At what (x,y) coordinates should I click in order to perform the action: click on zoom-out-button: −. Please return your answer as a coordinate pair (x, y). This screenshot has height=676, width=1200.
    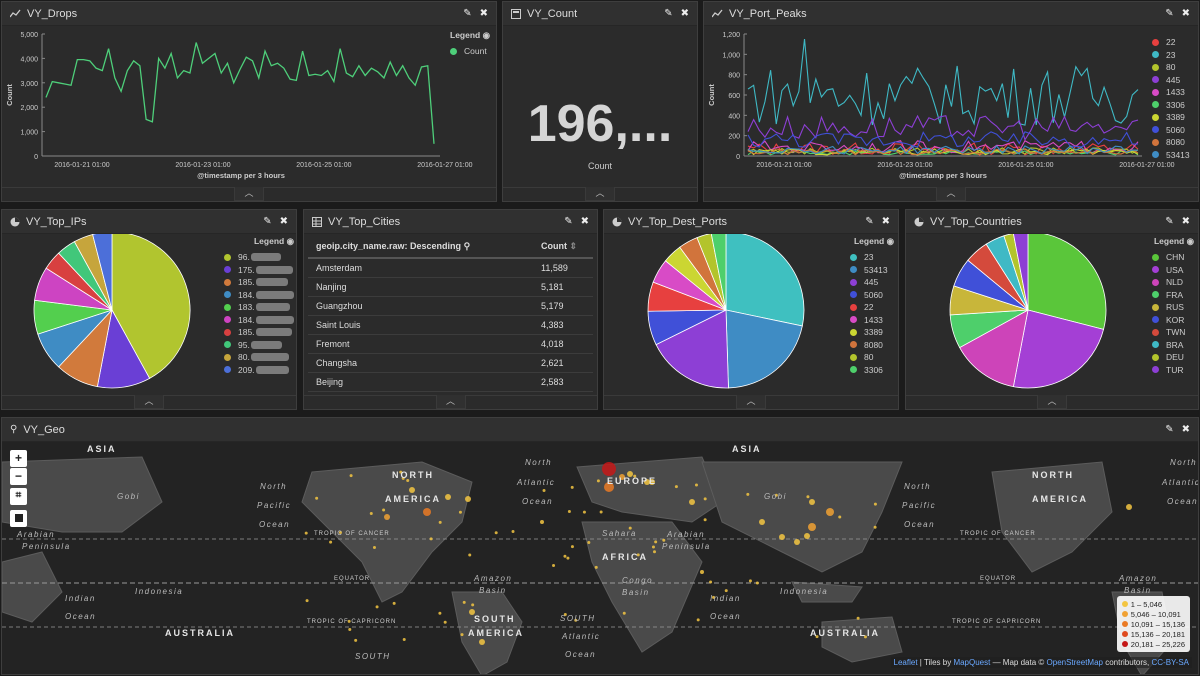
    Looking at the image, I should click on (18, 476).